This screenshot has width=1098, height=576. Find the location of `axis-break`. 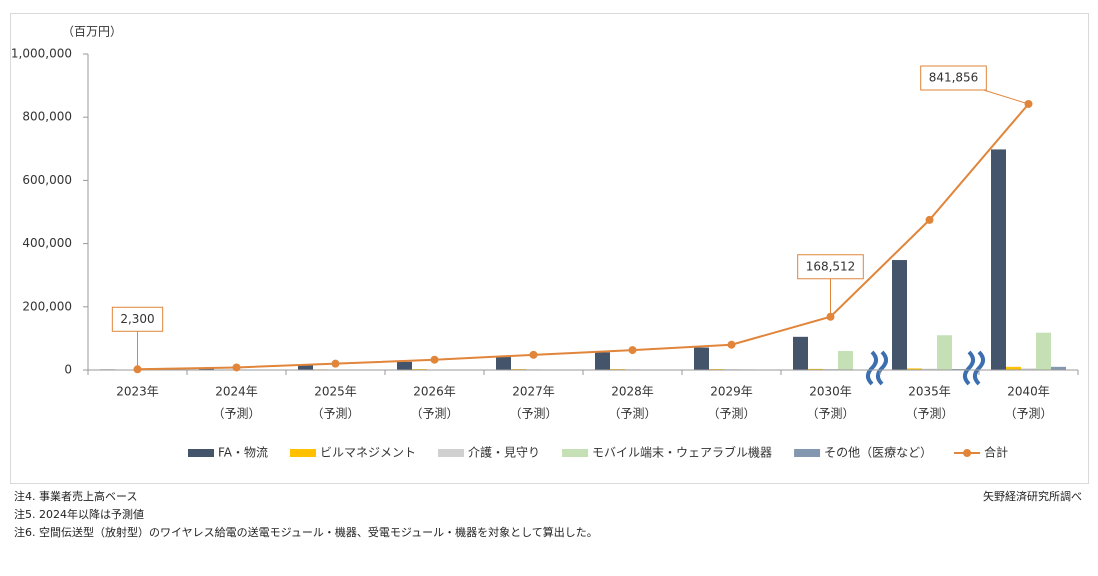

axis-break is located at coordinates (925, 368).